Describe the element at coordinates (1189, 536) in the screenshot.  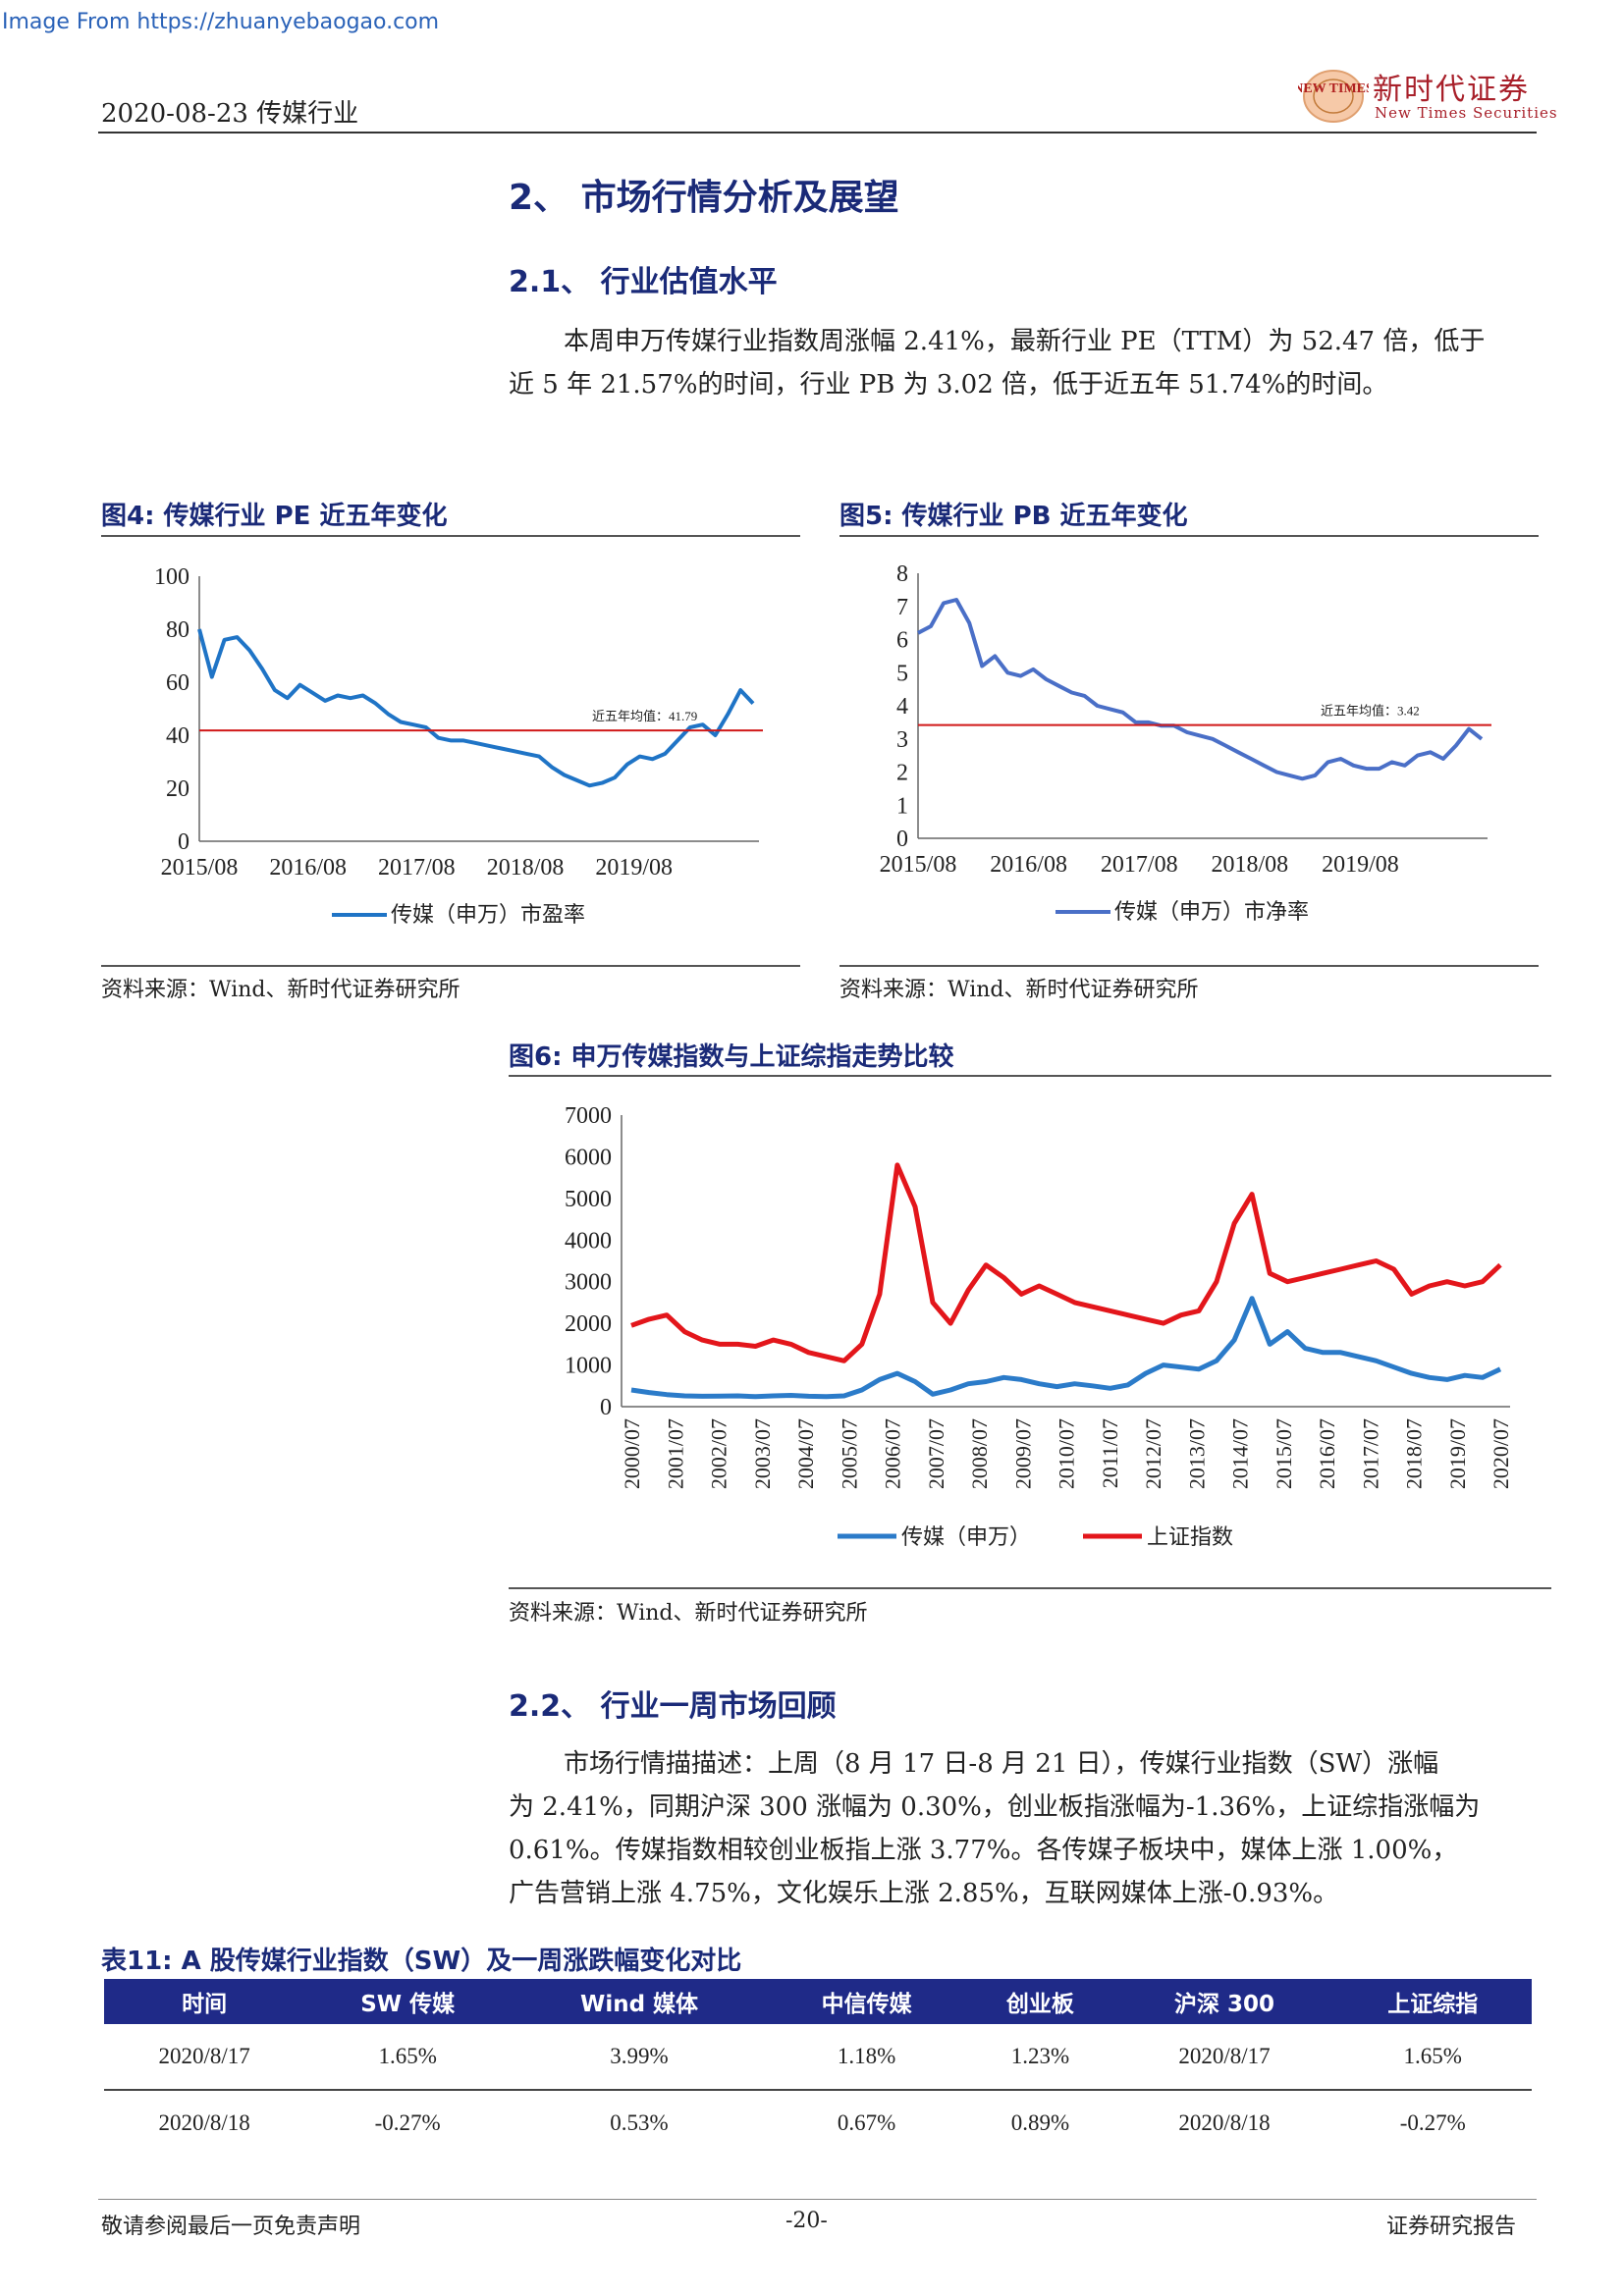
I see `figure-5-top-rule` at that location.